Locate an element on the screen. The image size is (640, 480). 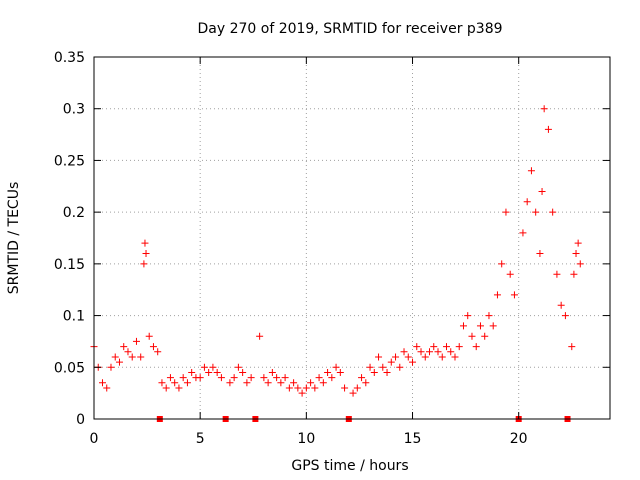
x-tick-label: 10 is located at coordinates (306, 439).